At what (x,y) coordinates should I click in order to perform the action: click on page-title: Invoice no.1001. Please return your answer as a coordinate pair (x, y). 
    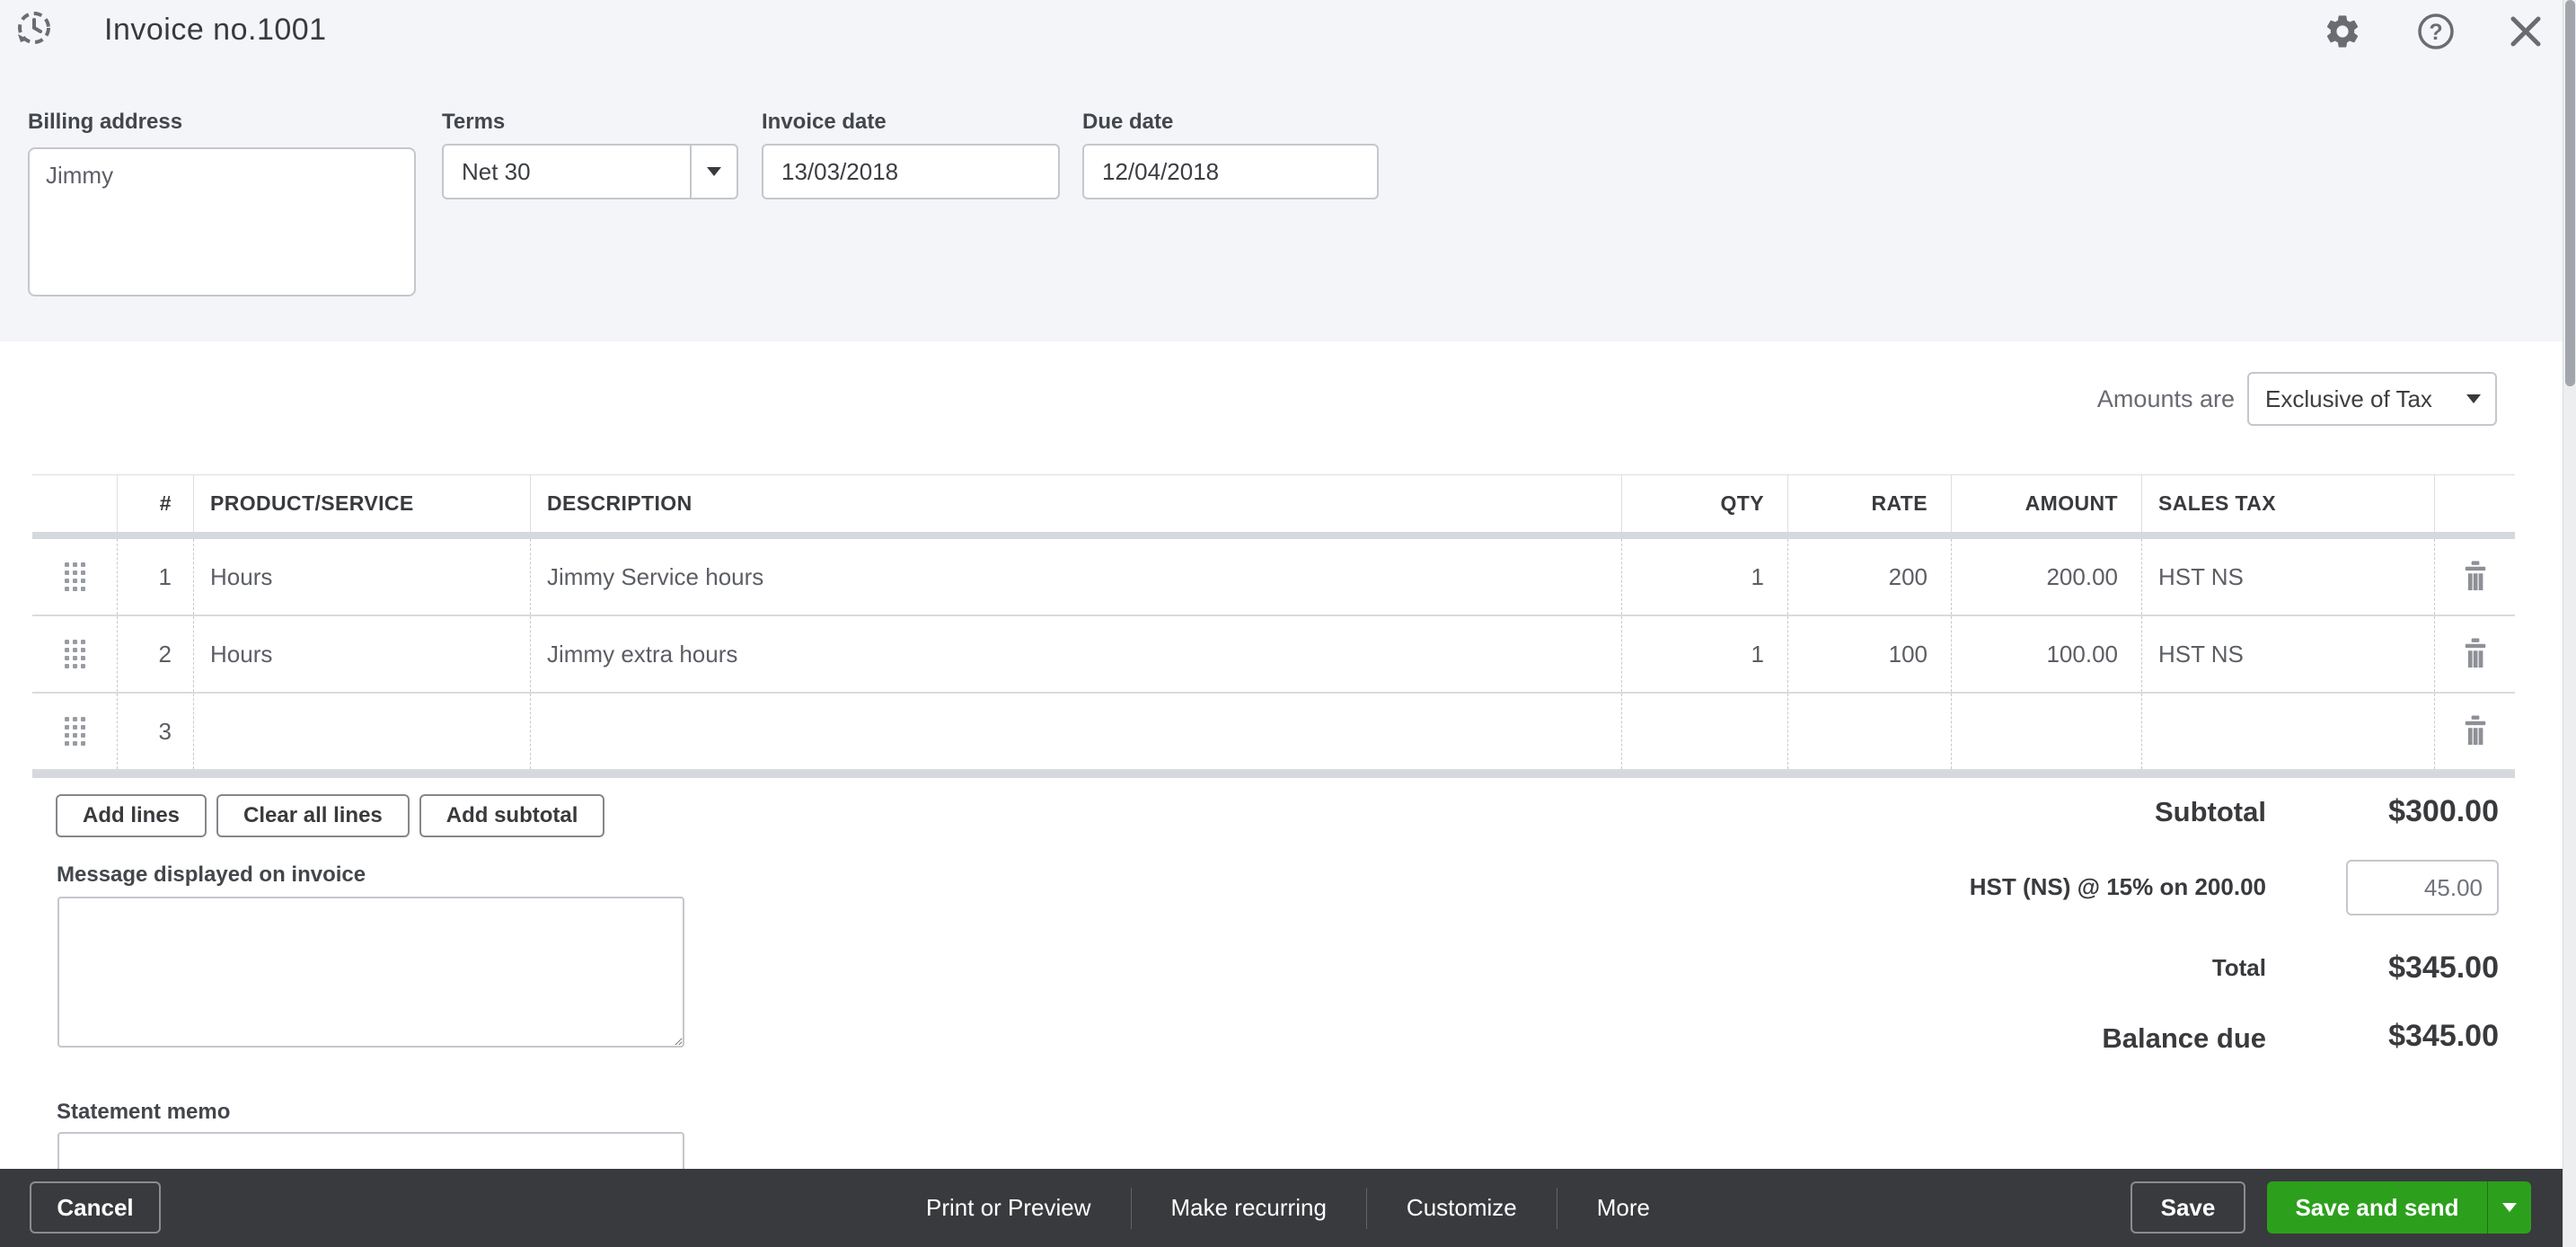
    Looking at the image, I should click on (215, 30).